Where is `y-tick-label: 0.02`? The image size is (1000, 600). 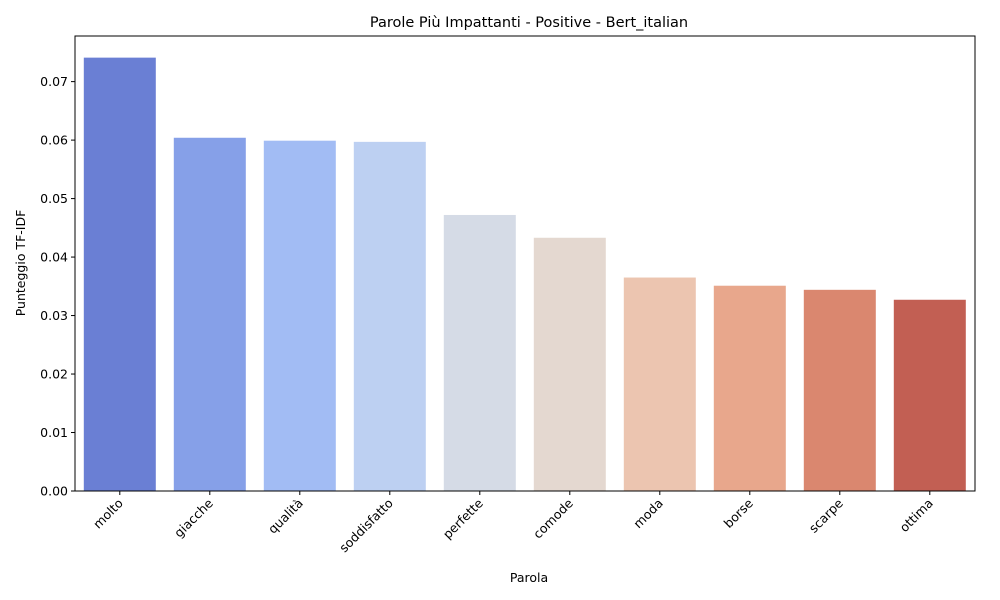 y-tick-label: 0.02 is located at coordinates (54, 374).